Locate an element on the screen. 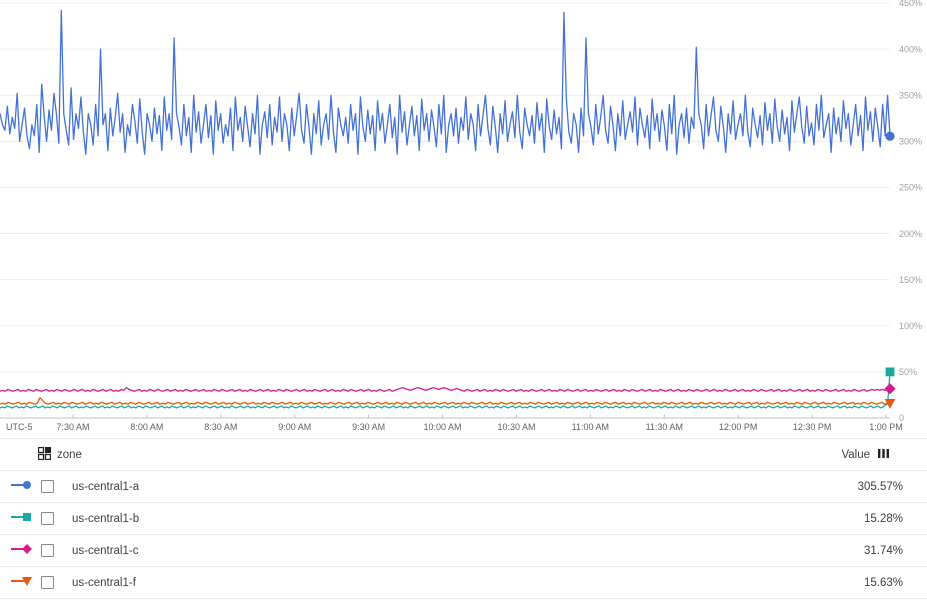 The height and width of the screenshot is (600, 927). legend-value-cell: 15.63% is located at coordinates (867, 582).